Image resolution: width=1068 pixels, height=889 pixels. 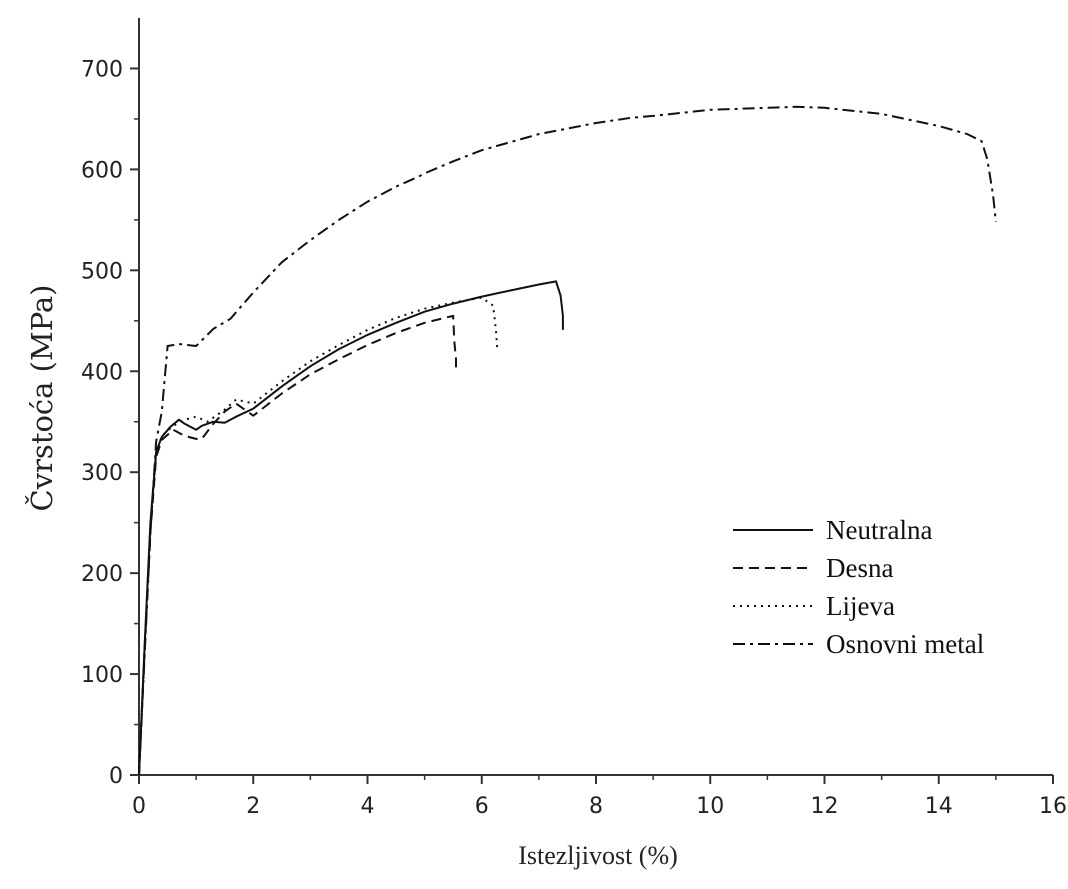 I want to click on x-tick-label: 8, so click(x=596, y=806).